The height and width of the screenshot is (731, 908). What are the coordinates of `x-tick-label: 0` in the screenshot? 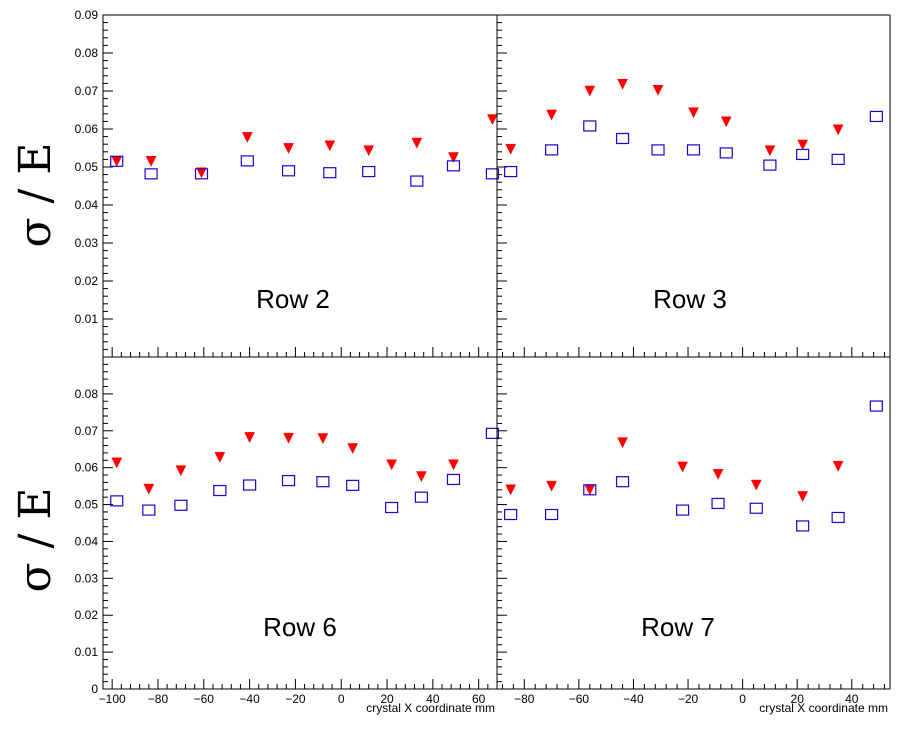 It's located at (341, 699).